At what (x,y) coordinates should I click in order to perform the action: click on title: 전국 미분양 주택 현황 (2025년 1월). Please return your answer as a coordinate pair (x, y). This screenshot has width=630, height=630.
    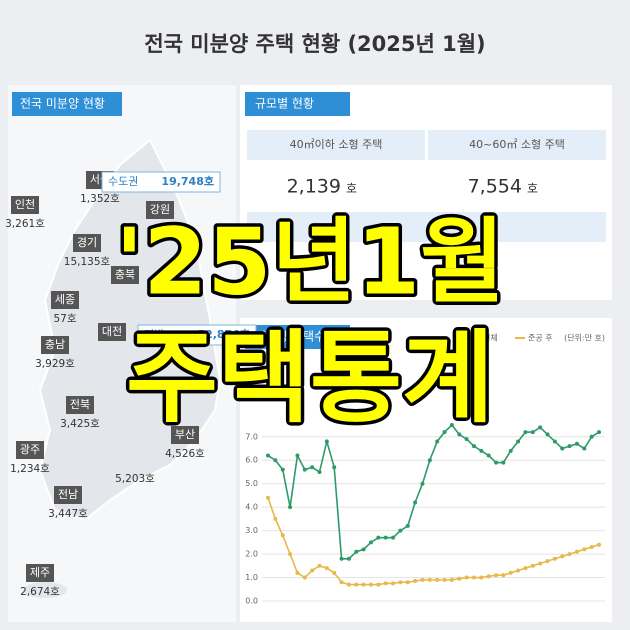
    Looking at the image, I should click on (314, 44).